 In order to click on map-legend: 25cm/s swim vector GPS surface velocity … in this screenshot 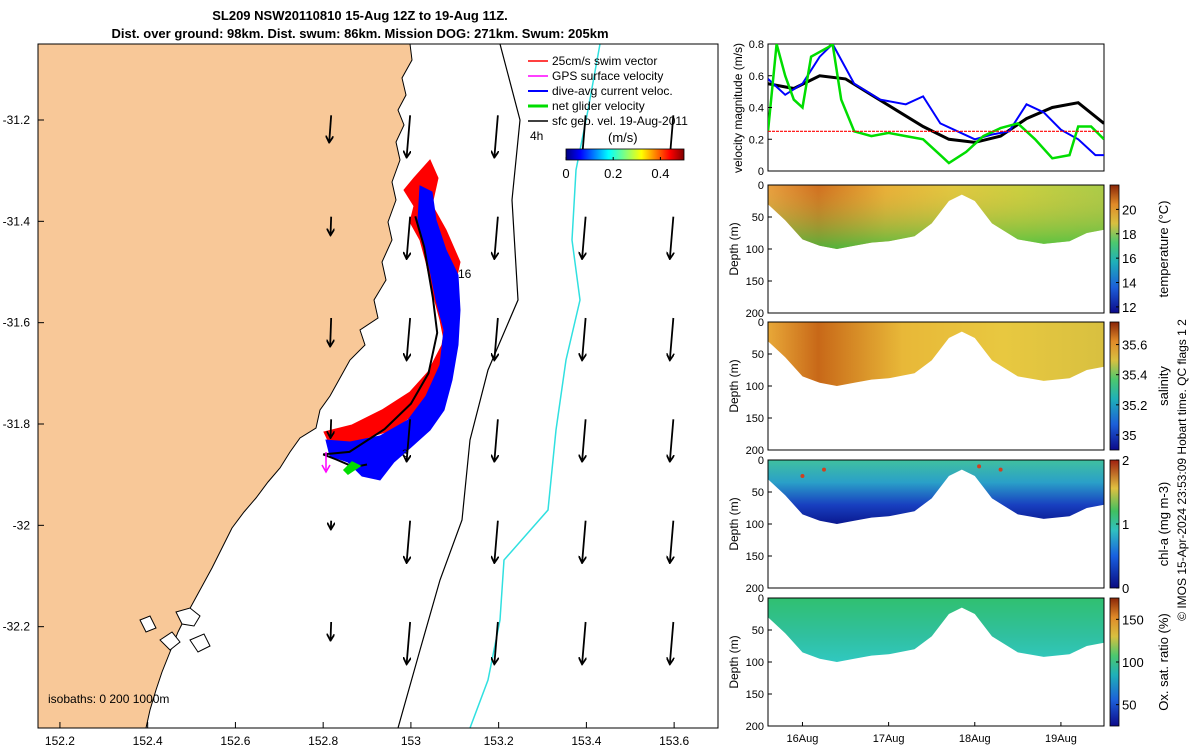, I will do `click(608, 91)`.